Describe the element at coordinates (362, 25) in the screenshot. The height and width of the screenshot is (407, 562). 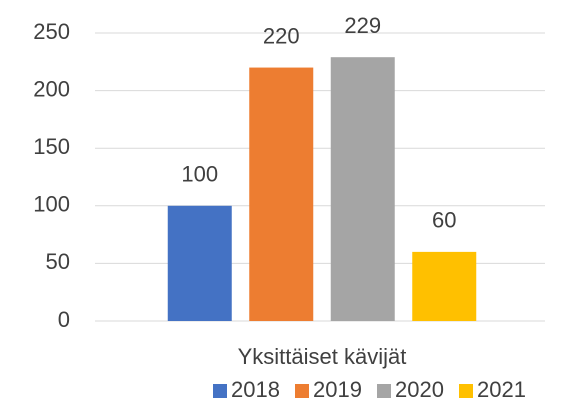
I see `data-label: 229` at that location.